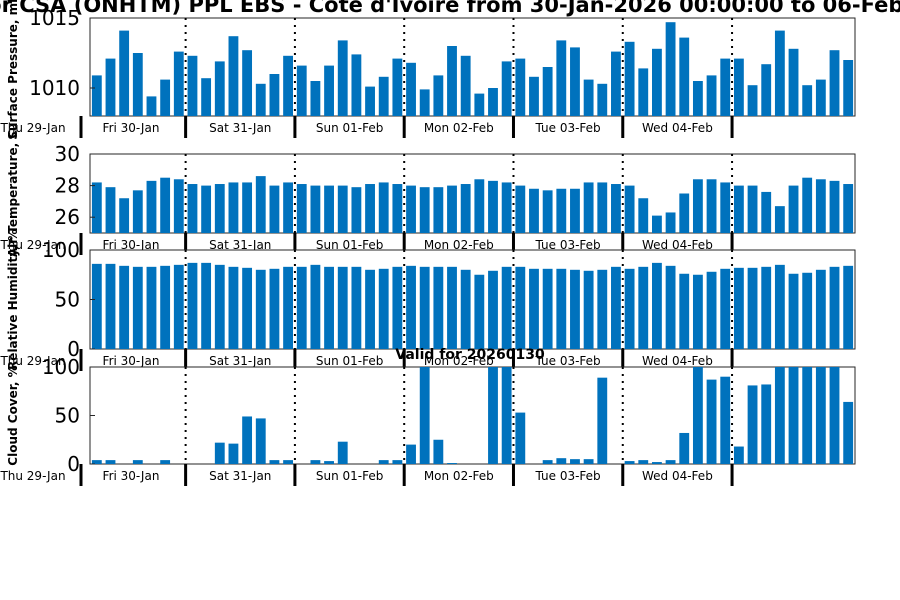 This screenshot has width=900, height=600. Describe the element at coordinates (13, 70) in the screenshot. I see `y-axis-label: Surface Pressure, mb` at that location.